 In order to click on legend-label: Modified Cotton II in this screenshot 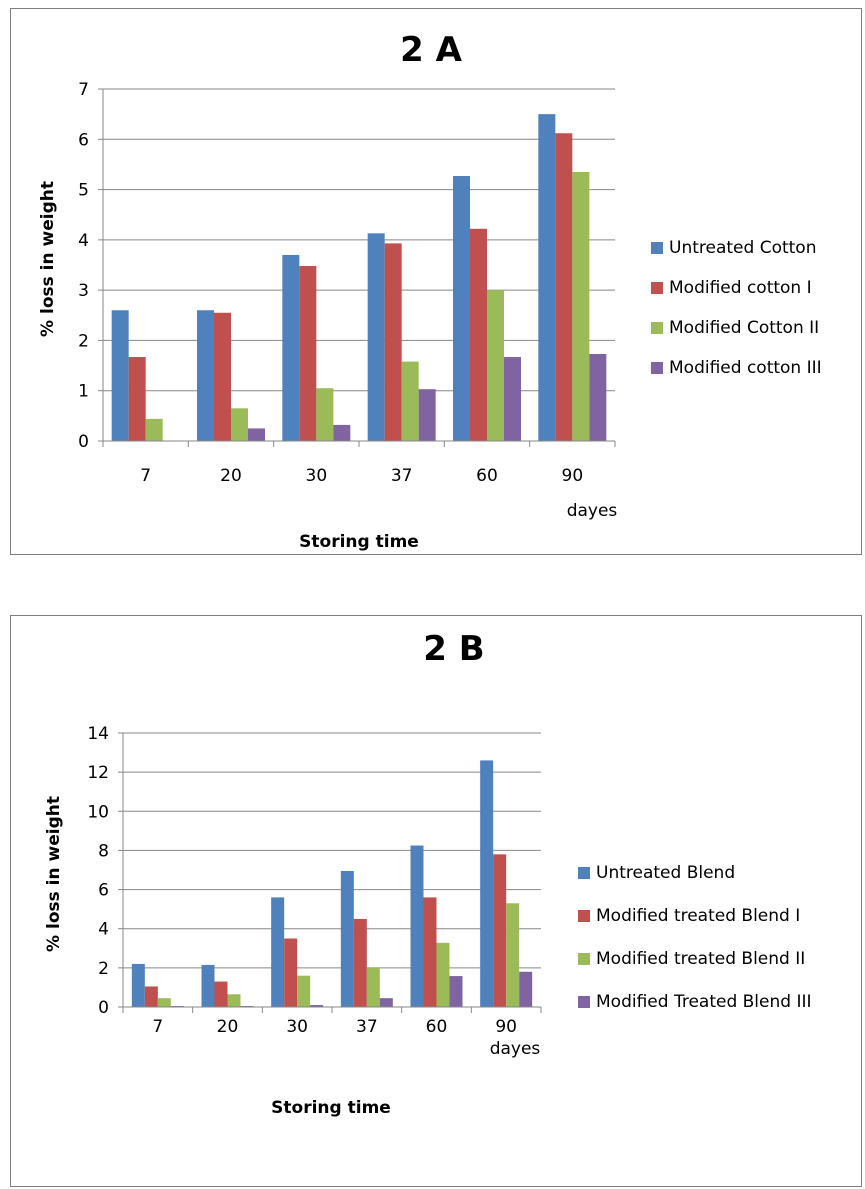, I will do `click(744, 328)`.